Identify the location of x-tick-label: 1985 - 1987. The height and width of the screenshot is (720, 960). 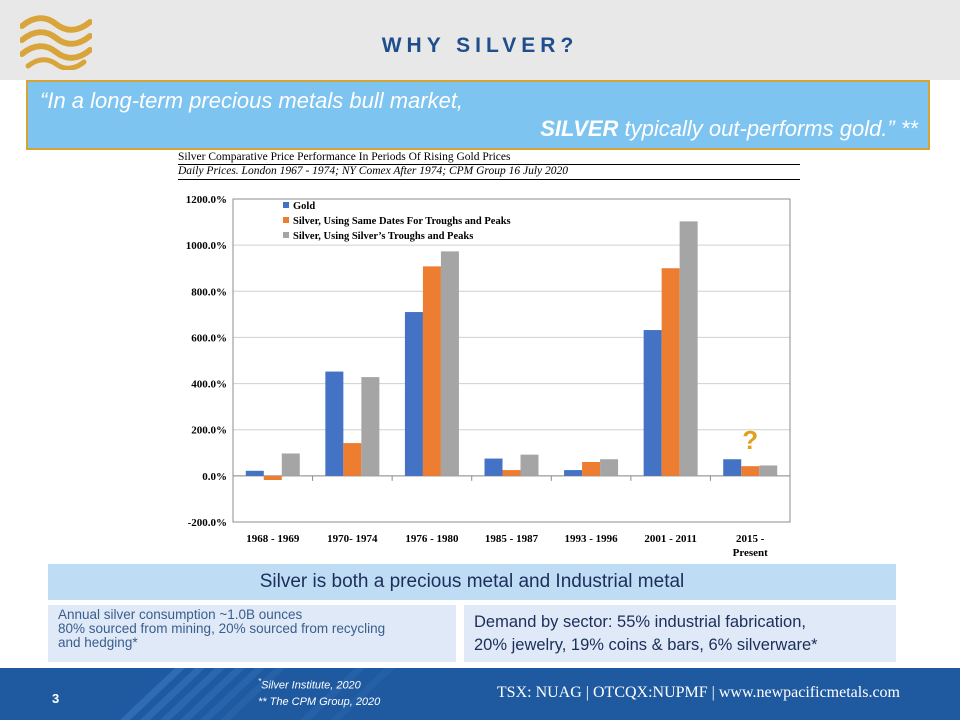
(512, 539).